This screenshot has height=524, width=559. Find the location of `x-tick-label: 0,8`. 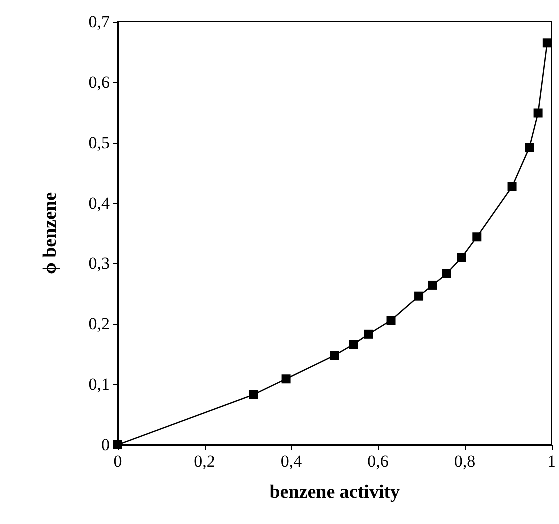

x-tick-label: 0,8 is located at coordinates (465, 461).